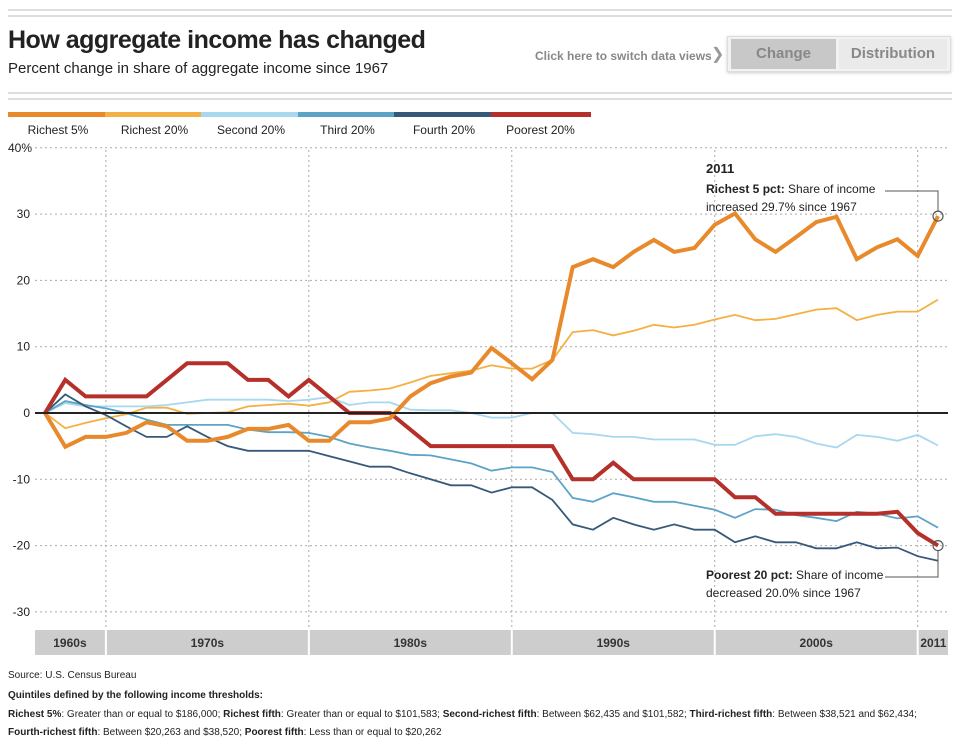 The width and height of the screenshot is (960, 756). Describe the element at coordinates (35, 714) in the screenshot. I see `quintile-label: Richest 5%` at that location.